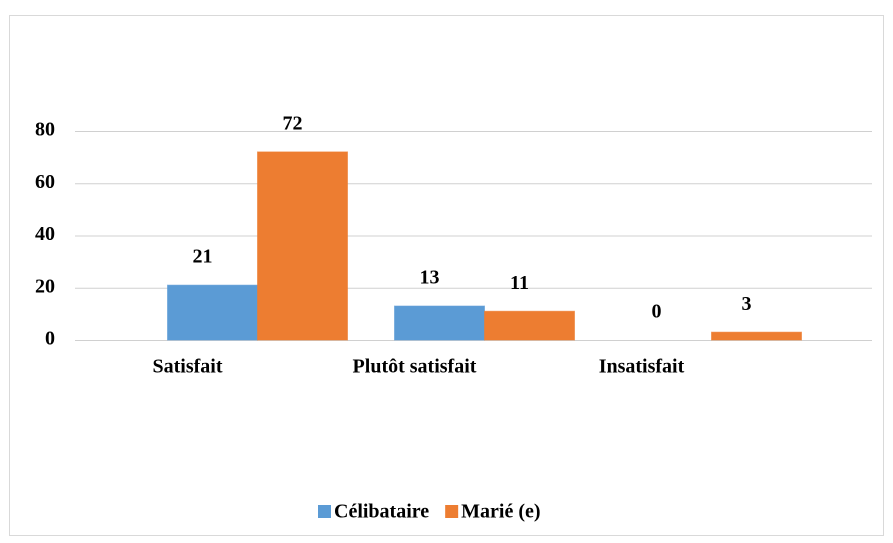  Describe the element at coordinates (50, 339) in the screenshot. I see `y-tick-label: 0` at that location.